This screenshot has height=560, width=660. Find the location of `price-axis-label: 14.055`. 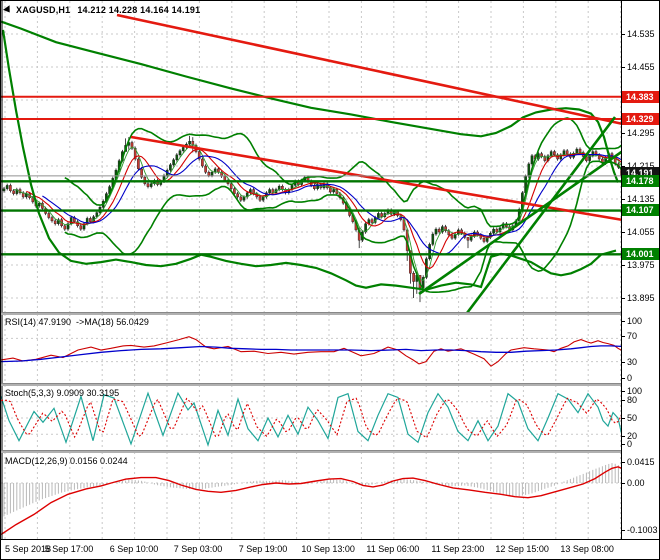

price-axis-label: 14.055 is located at coordinates (641, 232).